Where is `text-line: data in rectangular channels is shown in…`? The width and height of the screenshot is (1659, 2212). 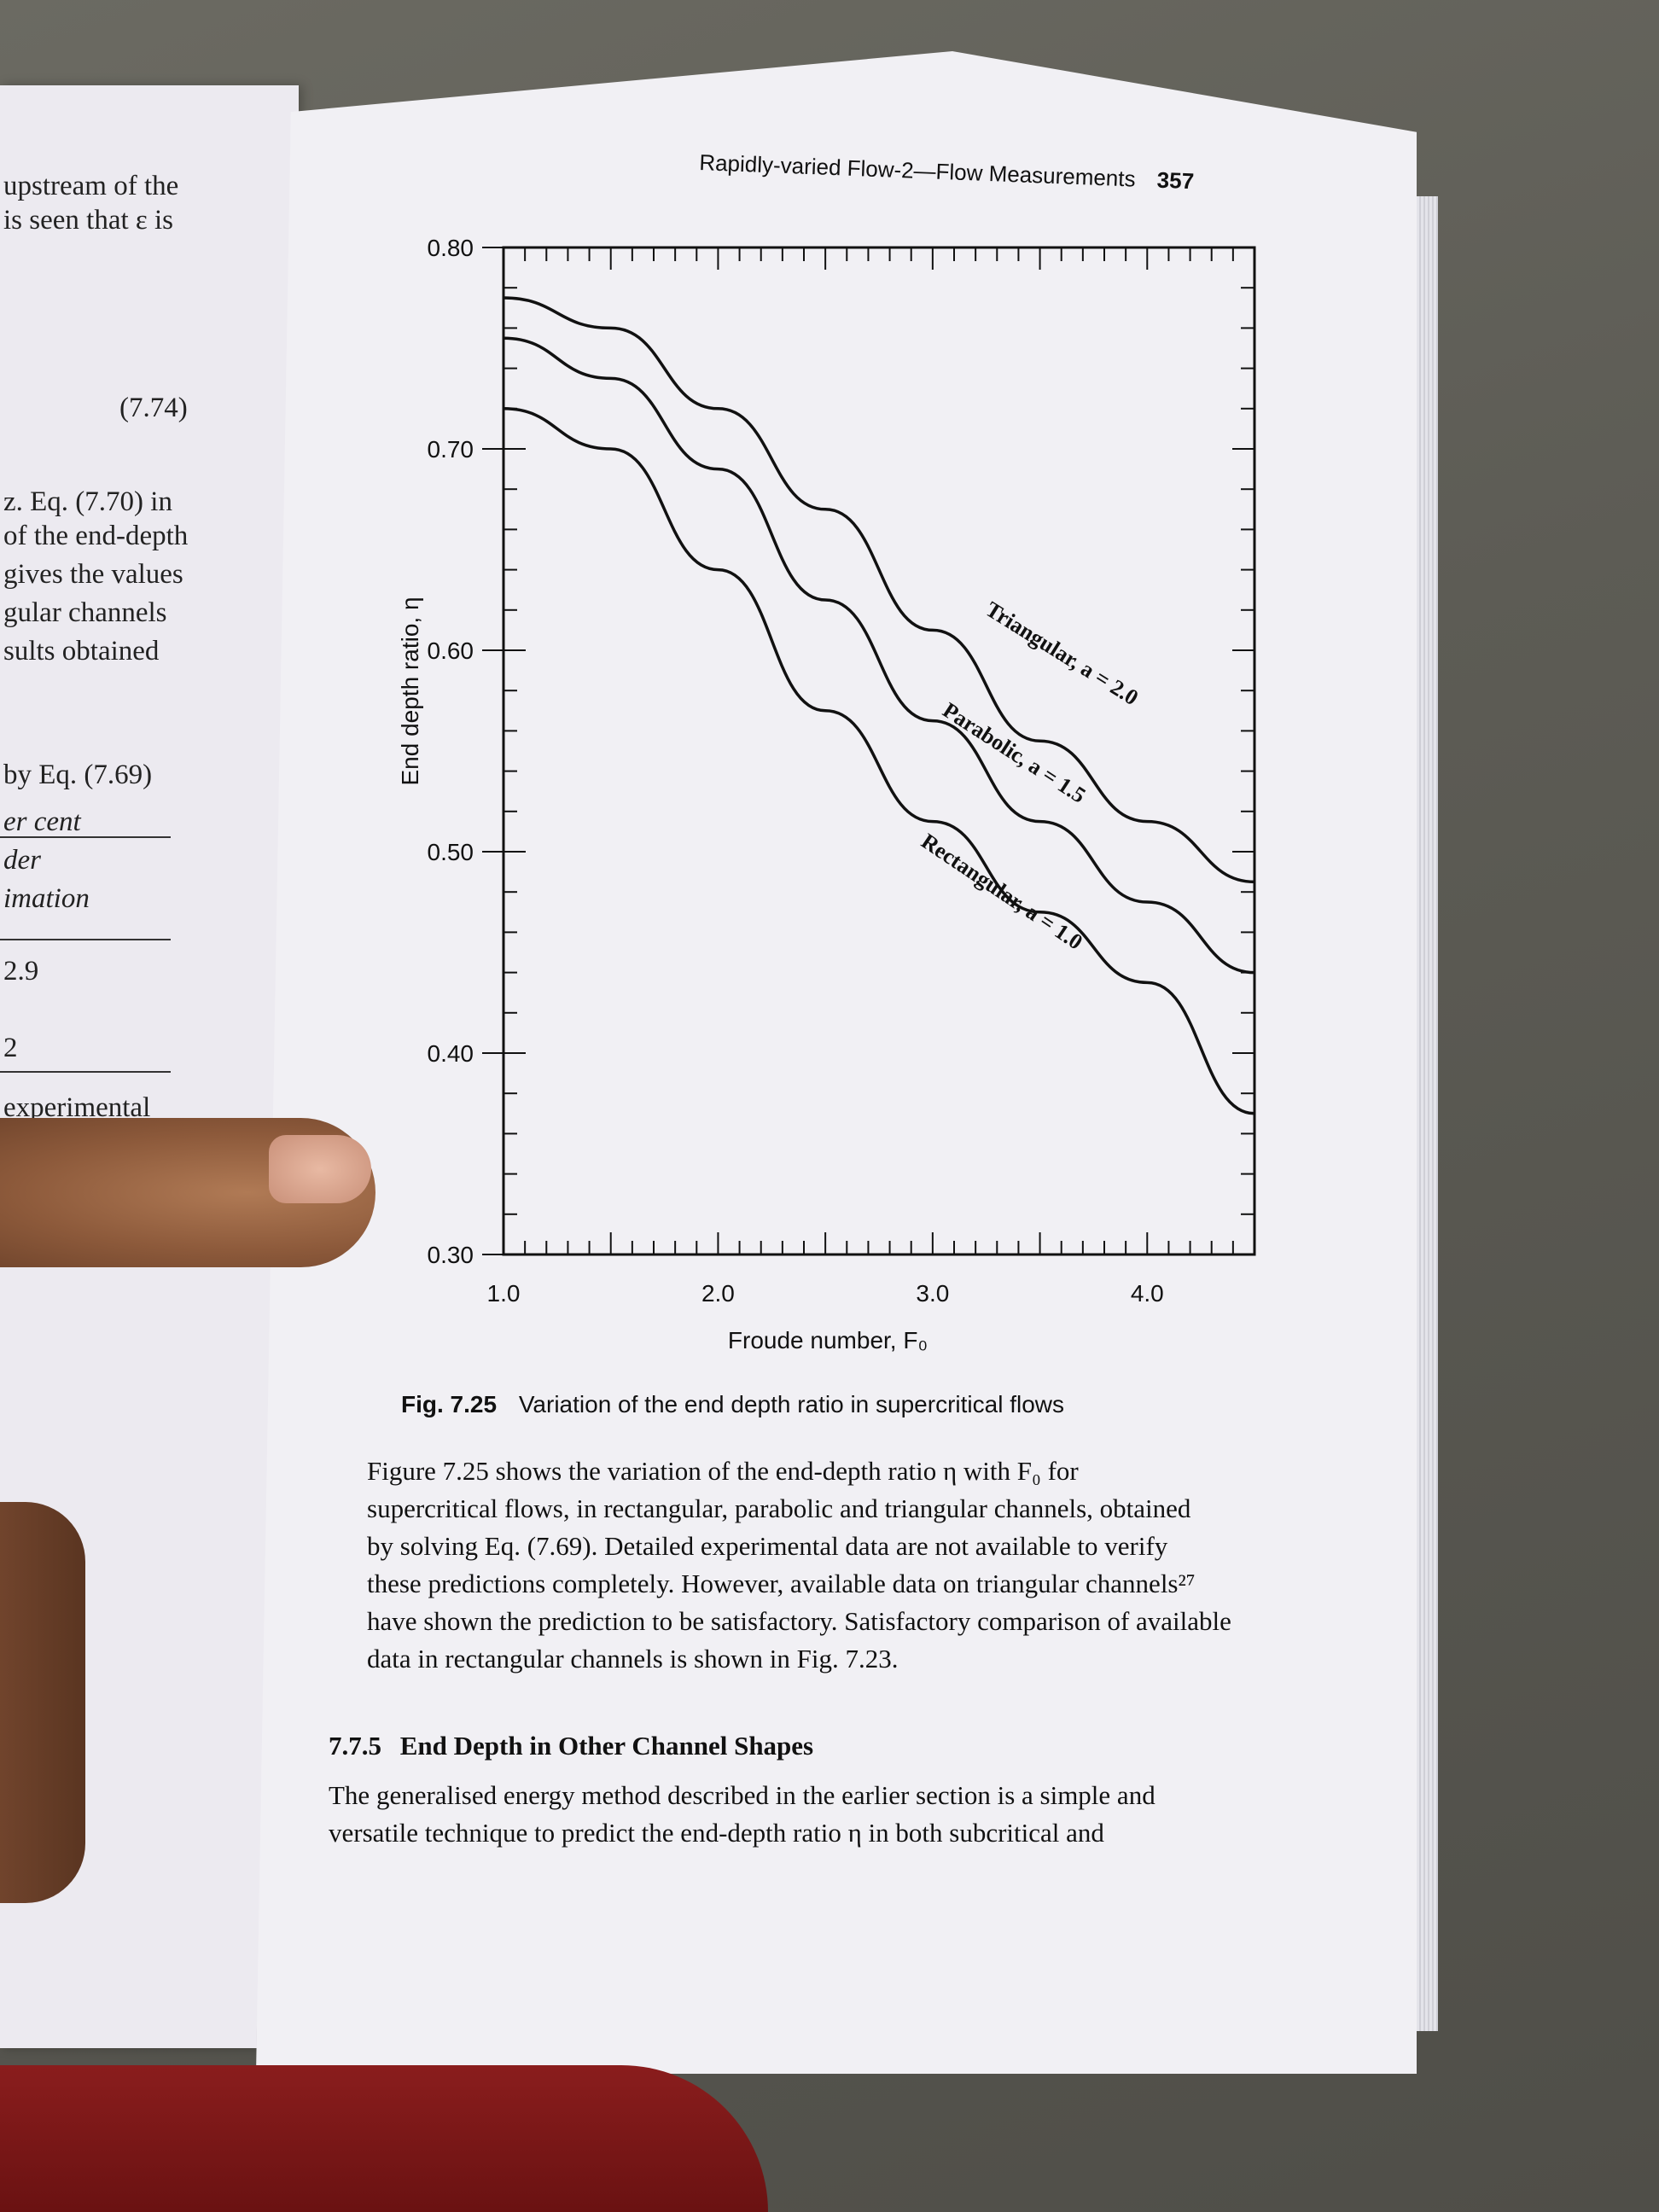 text-line: data in rectangular channels is shown in… is located at coordinates (633, 1659).